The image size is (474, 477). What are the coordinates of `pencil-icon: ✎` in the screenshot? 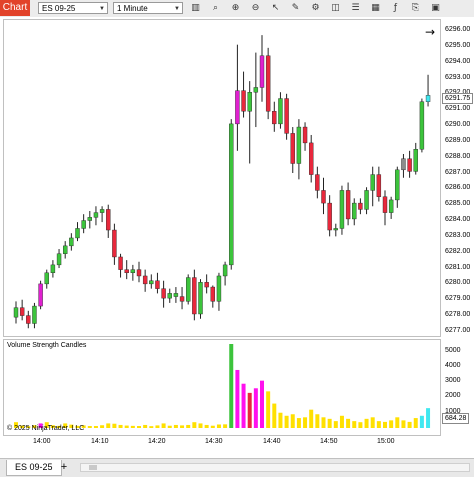 It's located at (295, 8).